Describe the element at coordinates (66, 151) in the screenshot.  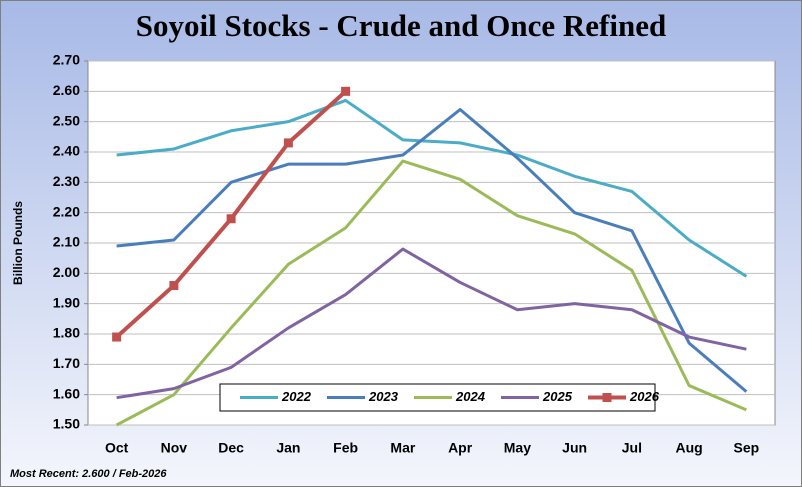
I see `y-tick-label: 2.40` at that location.